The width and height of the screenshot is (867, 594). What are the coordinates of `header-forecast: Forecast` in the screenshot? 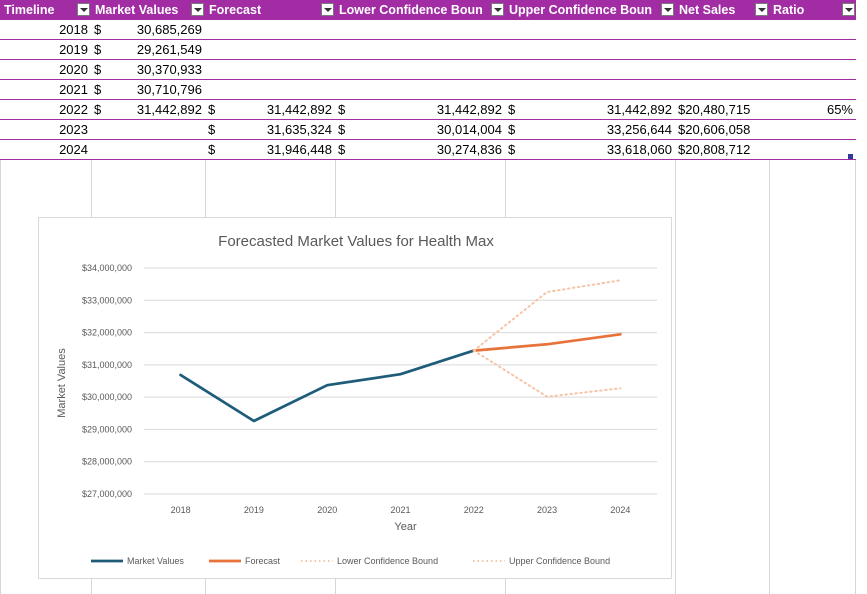 It's located at (270, 10).